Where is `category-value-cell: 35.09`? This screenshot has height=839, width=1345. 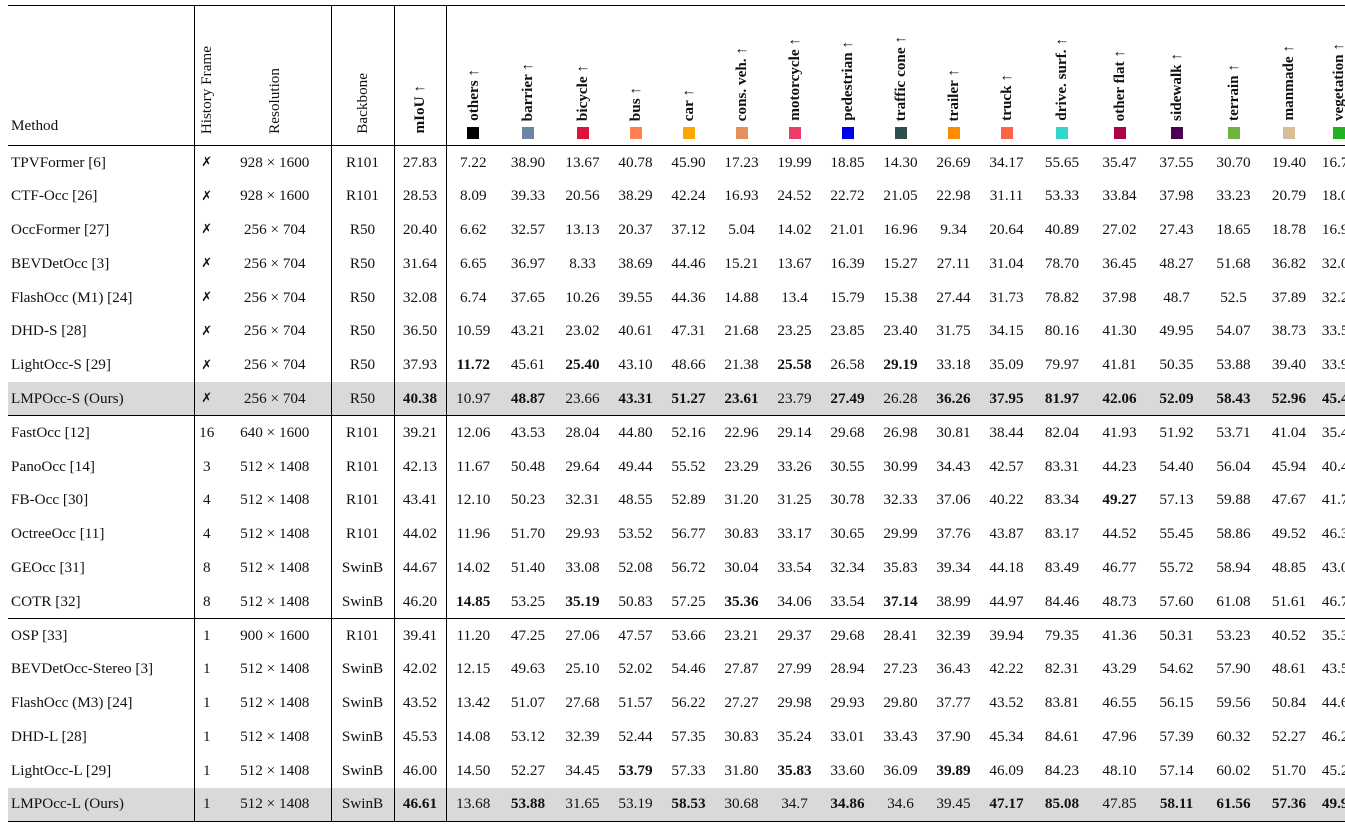 category-value-cell: 35.09 is located at coordinates (1006, 365).